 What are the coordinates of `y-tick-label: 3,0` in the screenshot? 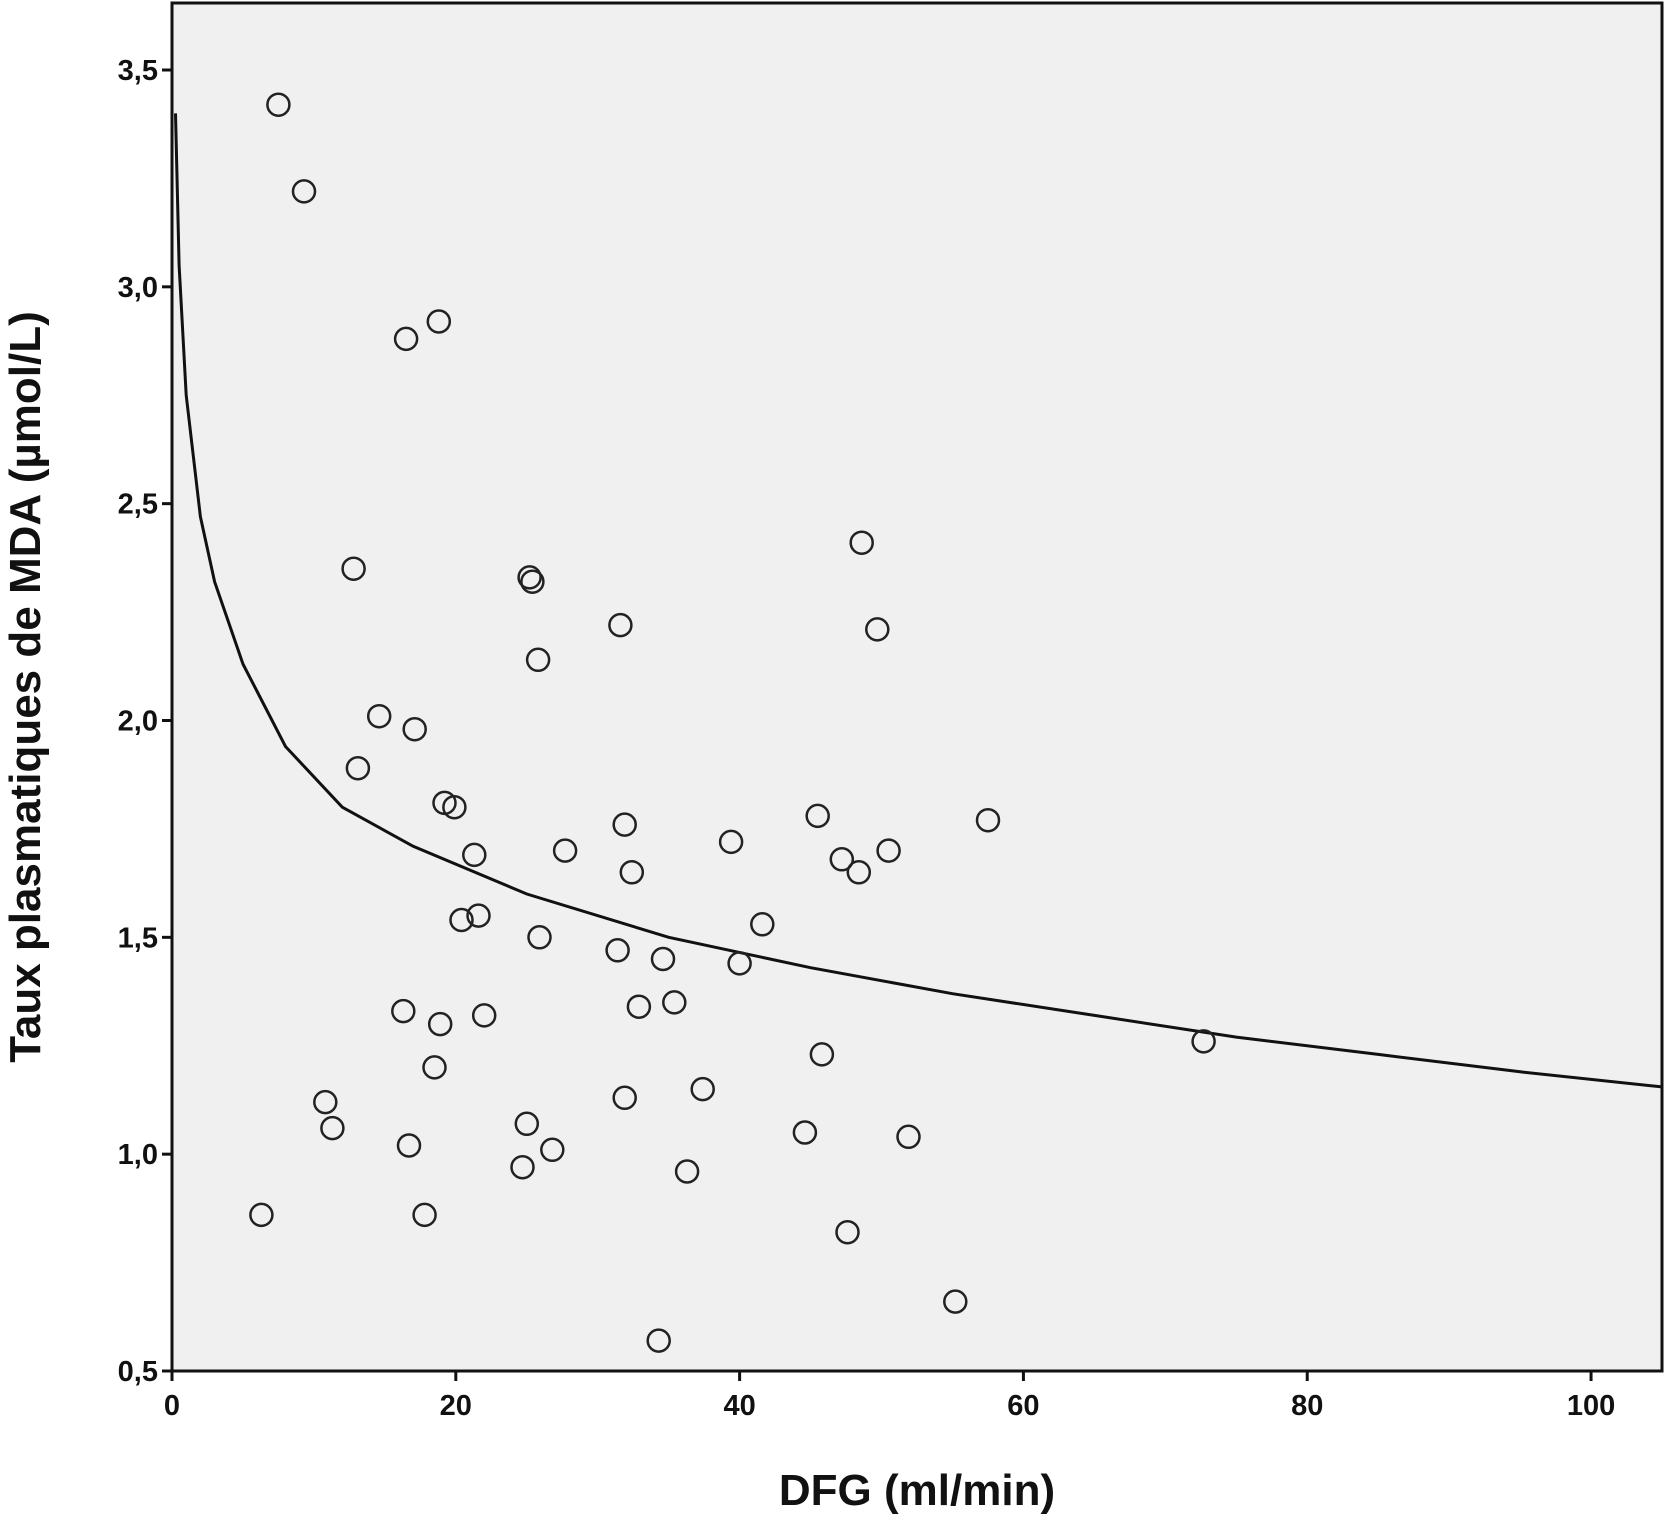 It's located at (138, 288).